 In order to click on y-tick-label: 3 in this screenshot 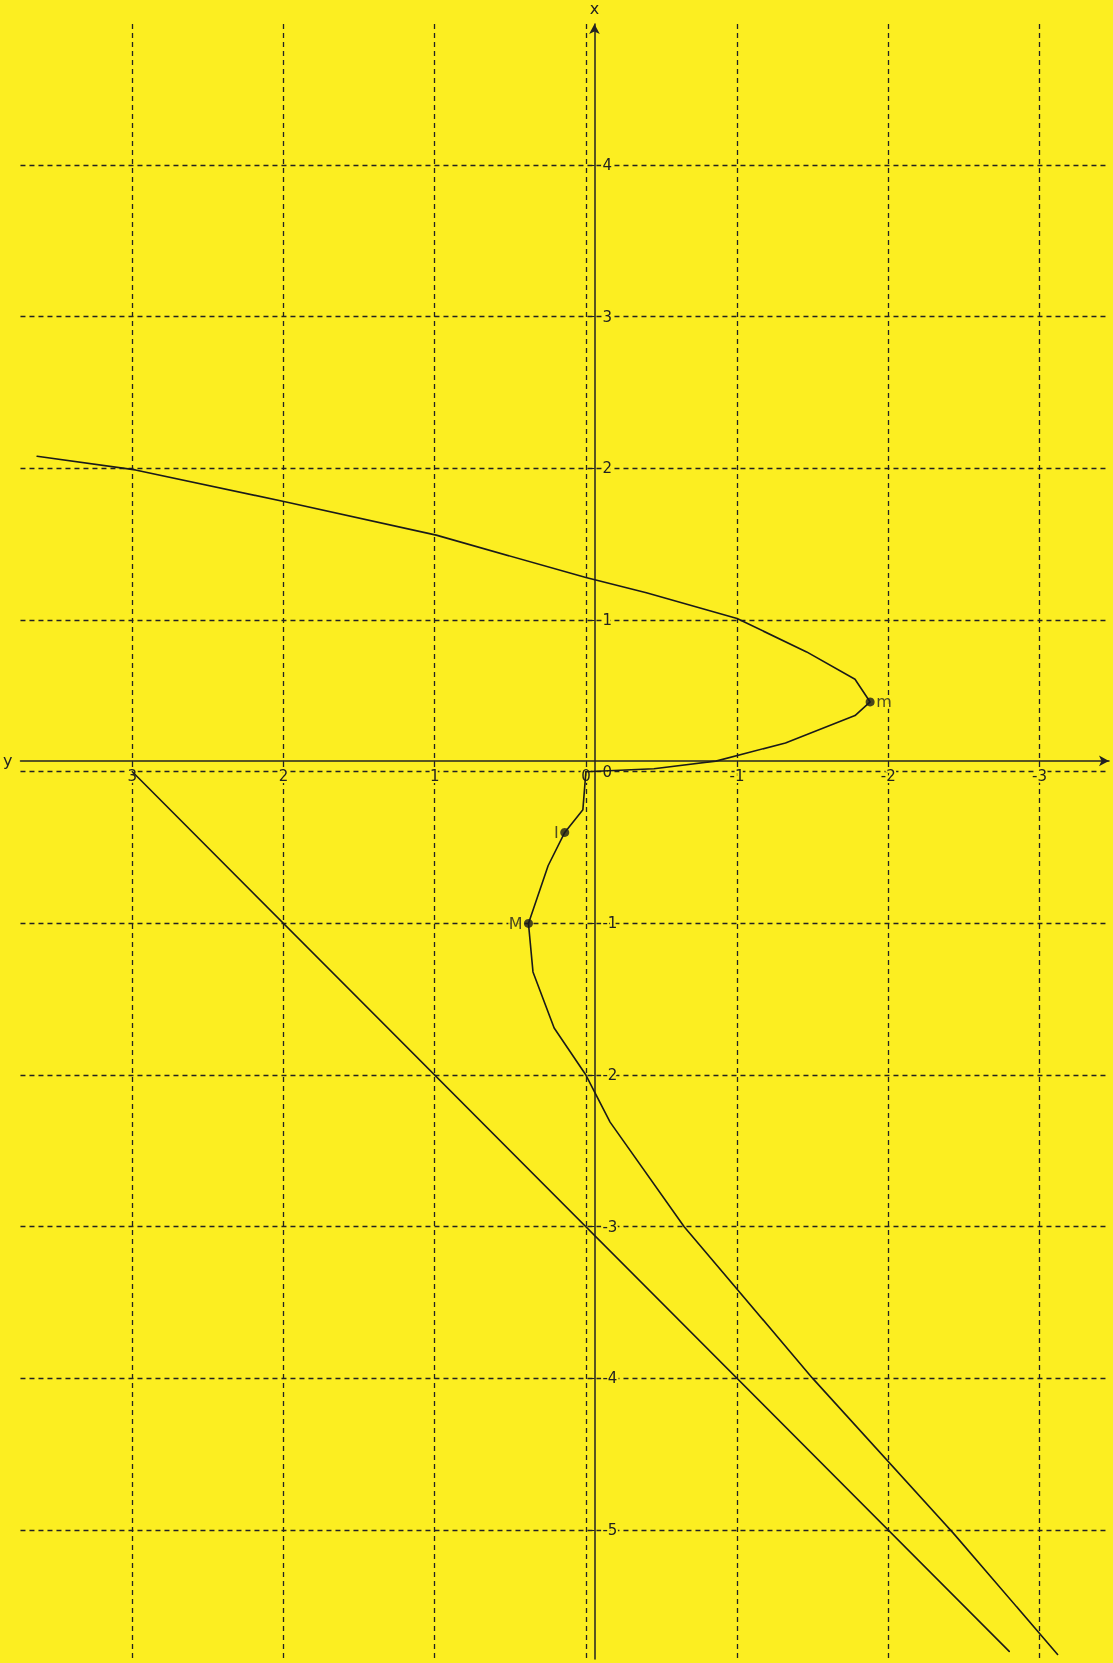, I will do `click(607, 316)`.